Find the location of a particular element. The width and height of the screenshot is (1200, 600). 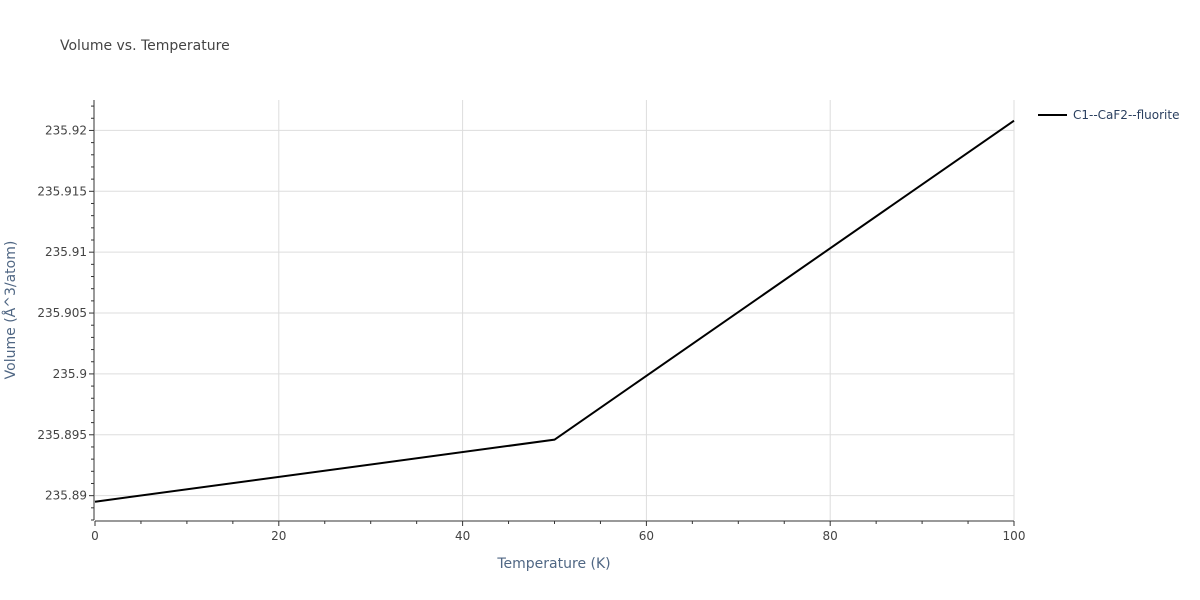

y-tick-label: 235.895 is located at coordinates (62, 435).